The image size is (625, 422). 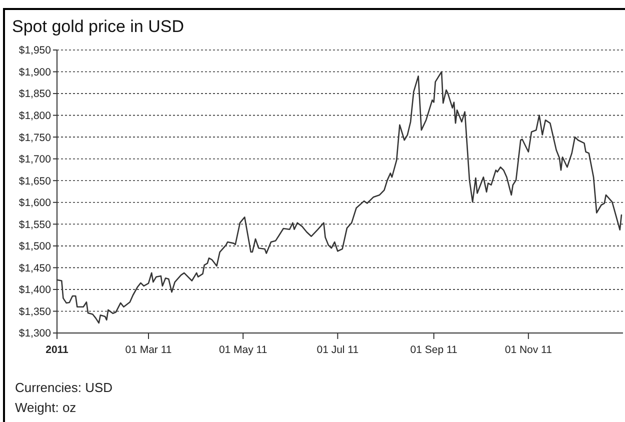 What do you see at coordinates (35, 50) in the screenshot?
I see `y-tick-label: $1,950` at bounding box center [35, 50].